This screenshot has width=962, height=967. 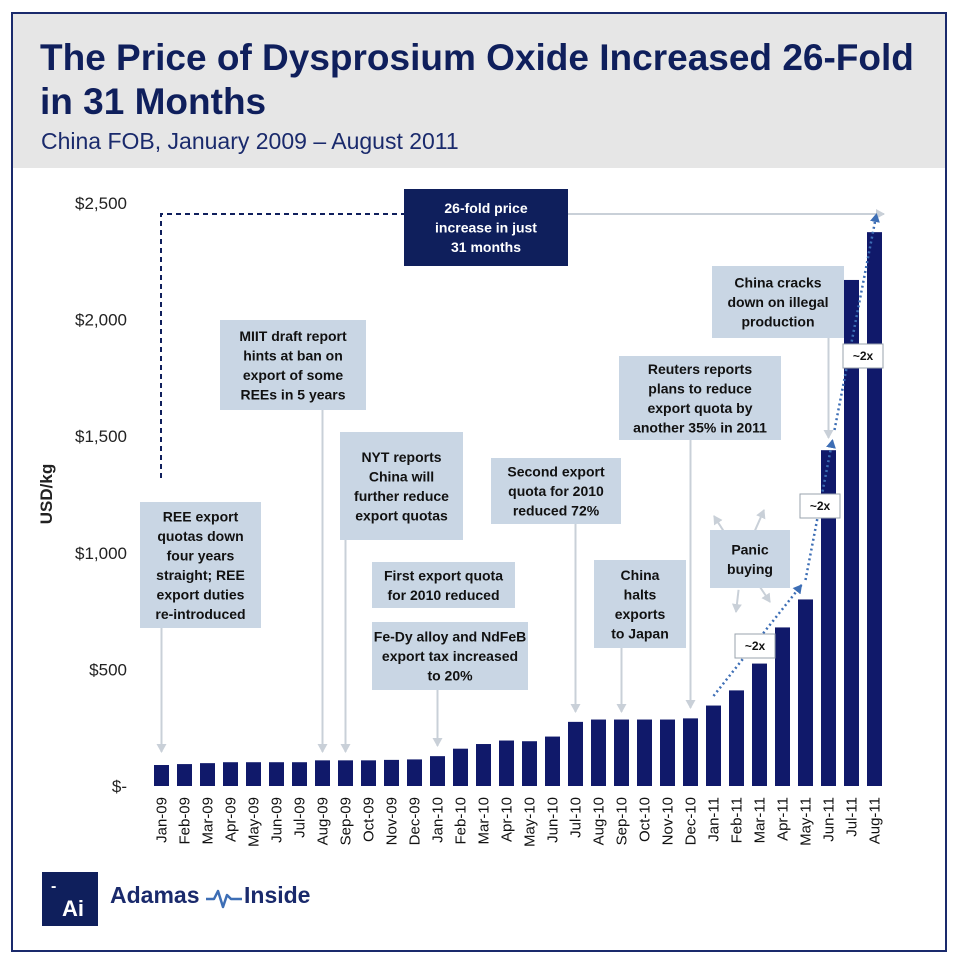 I want to click on annotation-first-quota-bg, so click(x=443, y=585).